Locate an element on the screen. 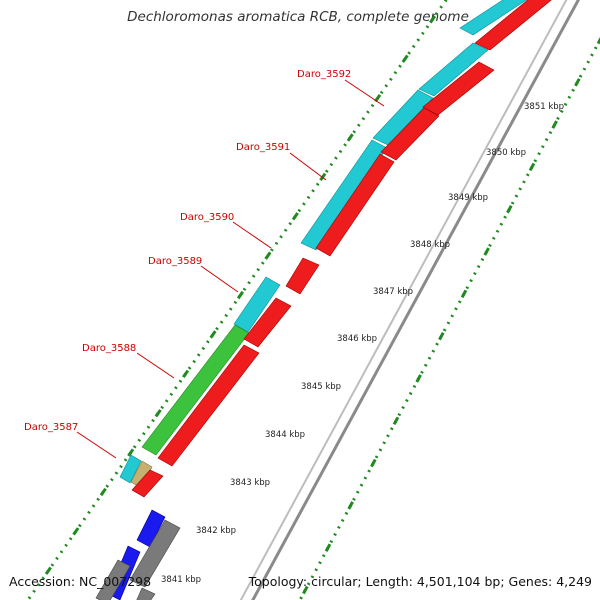  scale-label-3845: 3845 kbp is located at coordinates (321, 387).